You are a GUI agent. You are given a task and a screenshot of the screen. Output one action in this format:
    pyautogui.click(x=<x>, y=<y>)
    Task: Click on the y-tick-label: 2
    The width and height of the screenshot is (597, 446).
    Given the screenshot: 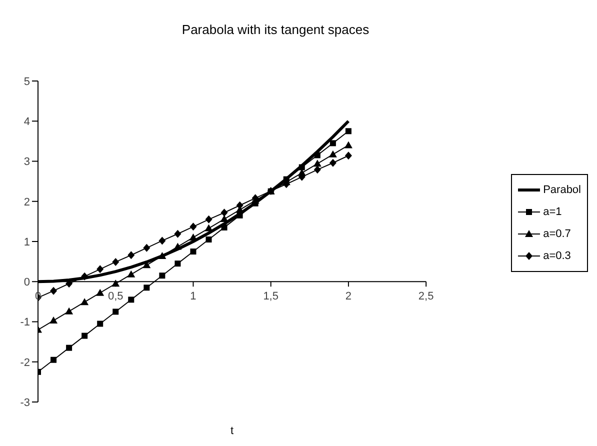 What is the action you would take?
    pyautogui.click(x=27, y=202)
    